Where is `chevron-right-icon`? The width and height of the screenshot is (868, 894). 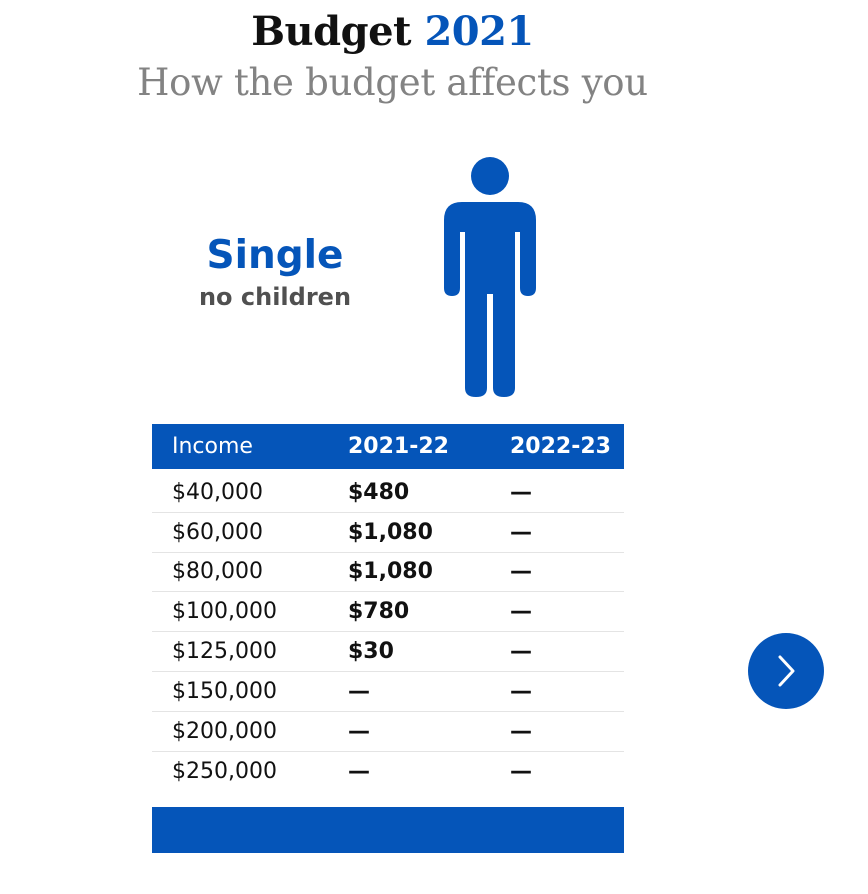
chevron-right-icon is located at coordinates (786, 671).